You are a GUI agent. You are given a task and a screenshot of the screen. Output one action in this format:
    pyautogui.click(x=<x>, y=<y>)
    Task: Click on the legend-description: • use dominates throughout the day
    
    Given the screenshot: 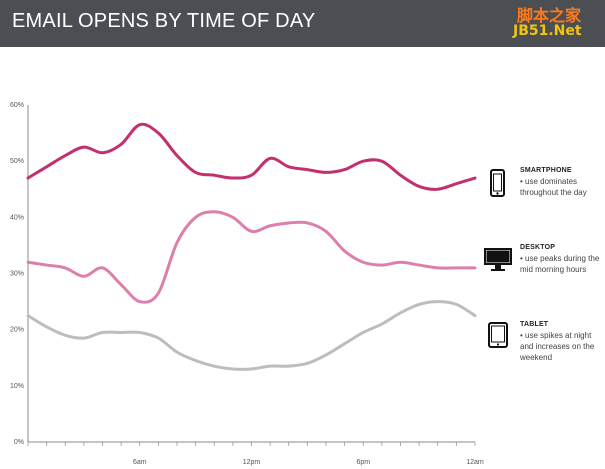 What is the action you would take?
    pyautogui.click(x=553, y=187)
    